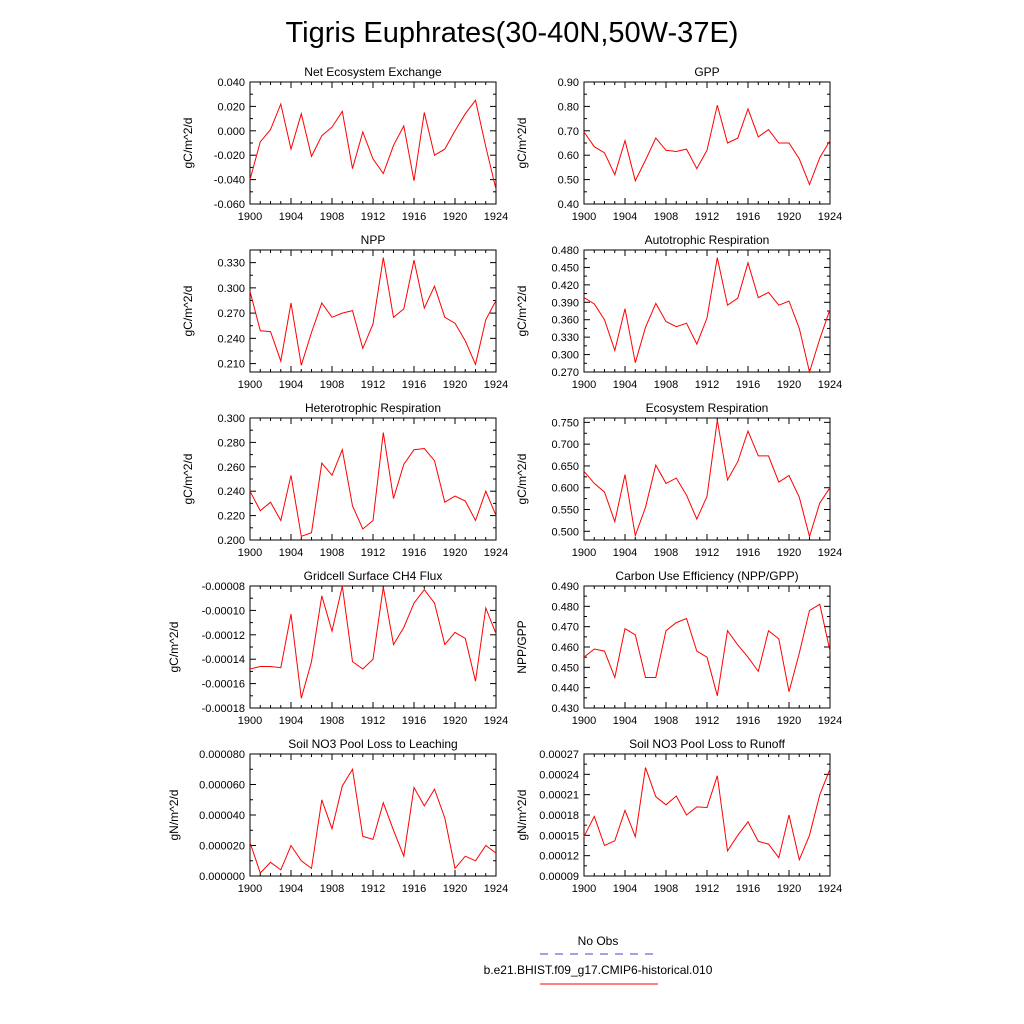 This screenshot has width=1024, height=1024. Describe the element at coordinates (373, 72) in the screenshot. I see `panel-title: Net Ecosystem Exchange` at that location.